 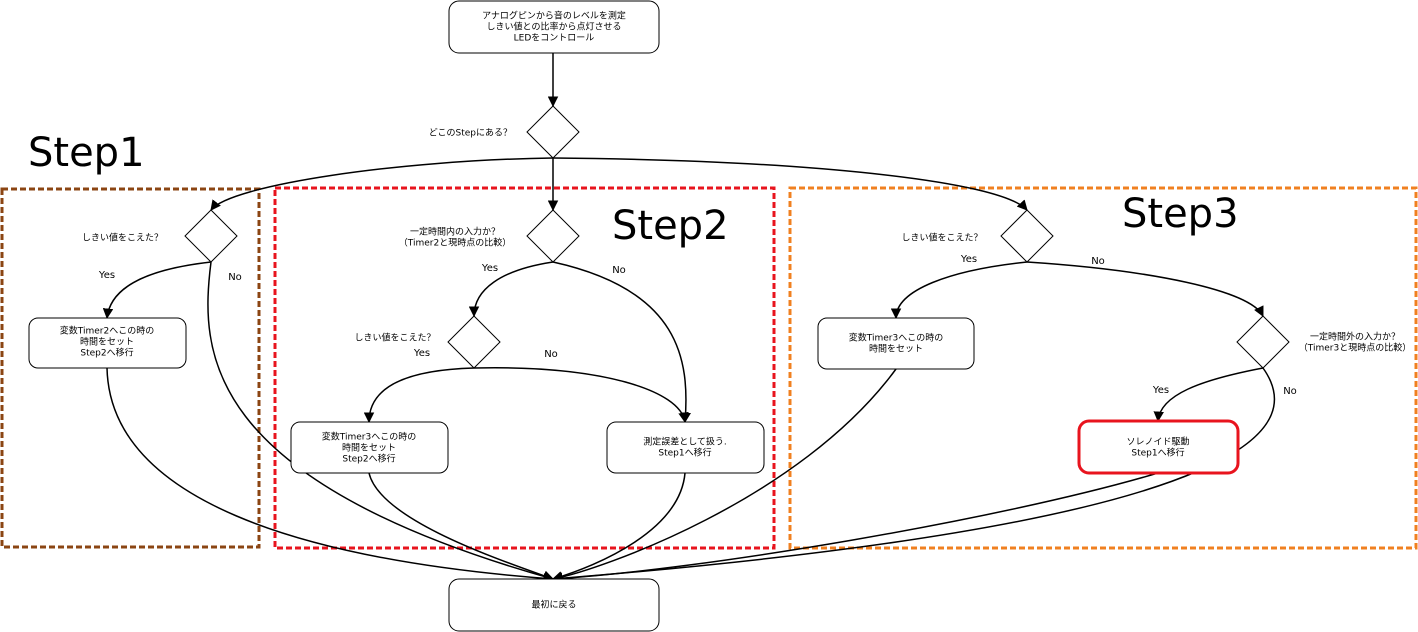 What do you see at coordinates (685, 442) in the screenshot?
I see `node-text: 測定誤差として扱う.` at bounding box center [685, 442].